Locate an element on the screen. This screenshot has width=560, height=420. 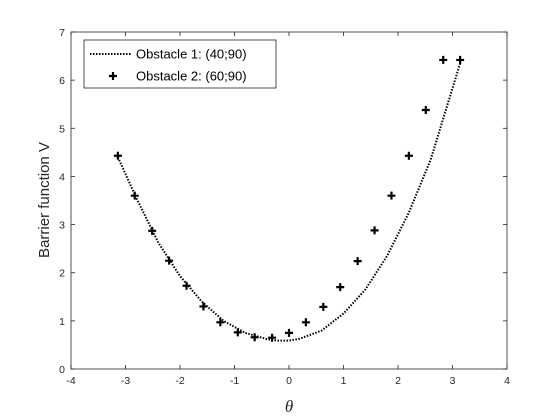
y-tick-label: 5 is located at coordinates (62, 129).